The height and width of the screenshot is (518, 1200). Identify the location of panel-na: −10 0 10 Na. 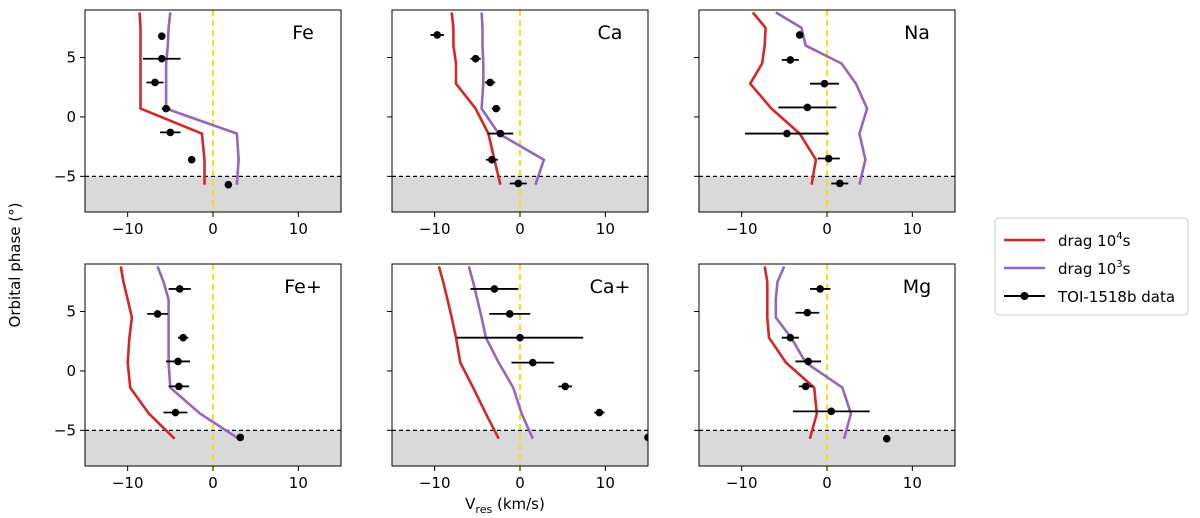
(825, 123).